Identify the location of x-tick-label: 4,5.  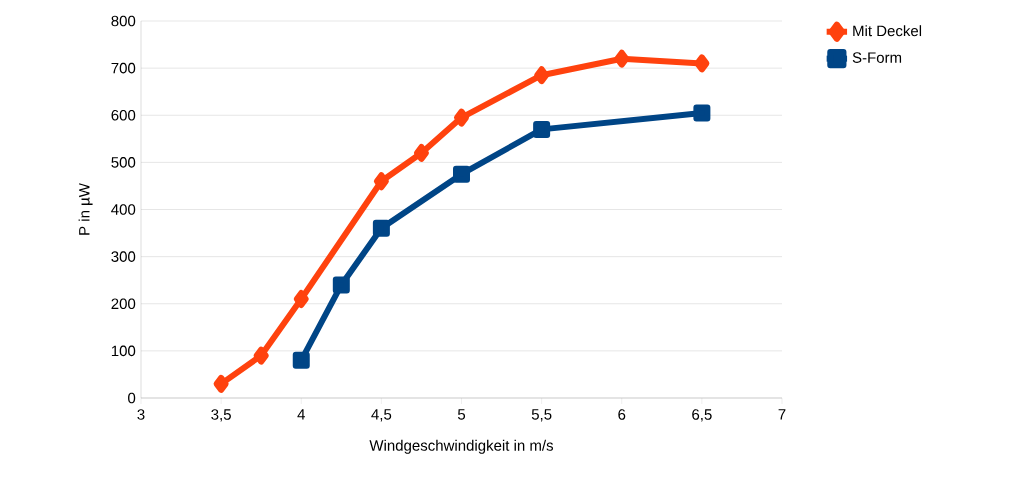
(381, 415).